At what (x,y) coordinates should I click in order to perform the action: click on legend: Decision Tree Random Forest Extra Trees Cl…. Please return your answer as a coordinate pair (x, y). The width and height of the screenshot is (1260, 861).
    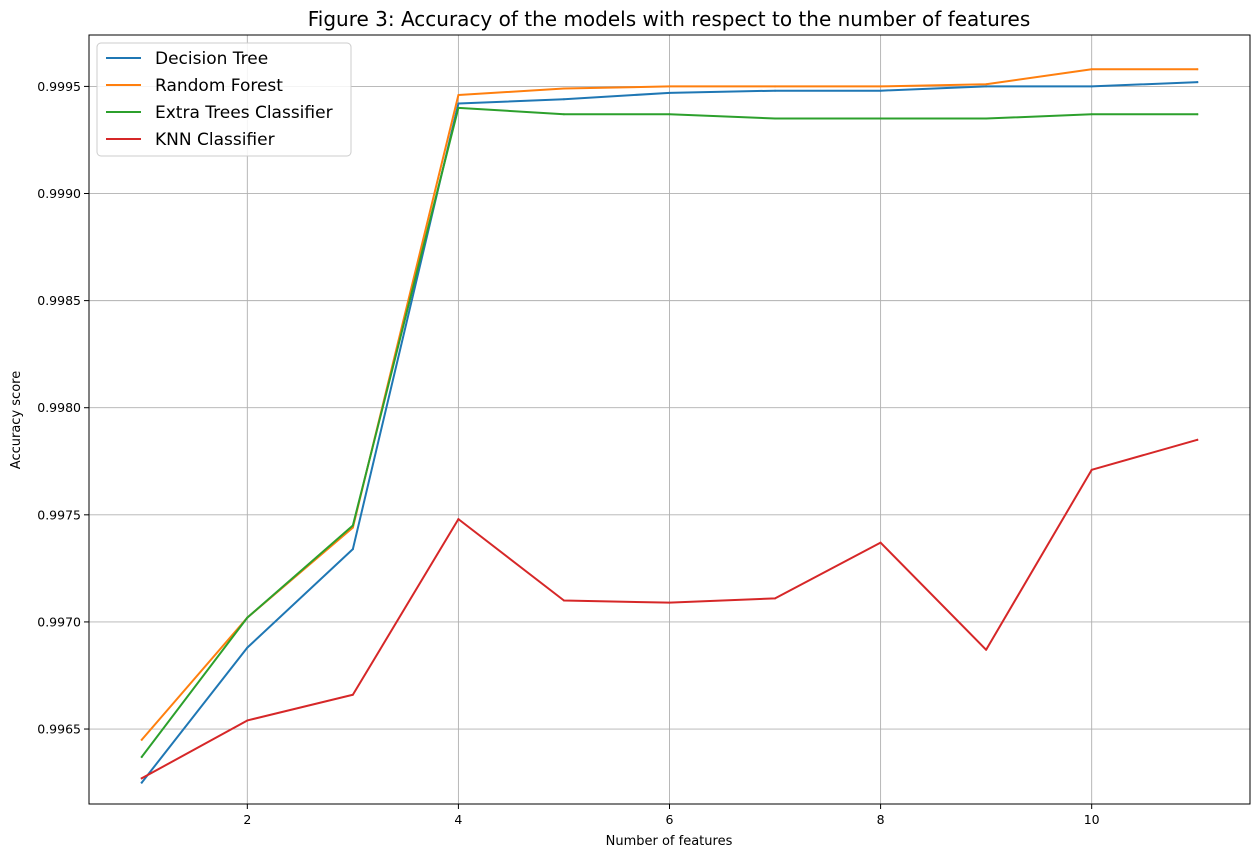
    Looking at the image, I should click on (224, 99).